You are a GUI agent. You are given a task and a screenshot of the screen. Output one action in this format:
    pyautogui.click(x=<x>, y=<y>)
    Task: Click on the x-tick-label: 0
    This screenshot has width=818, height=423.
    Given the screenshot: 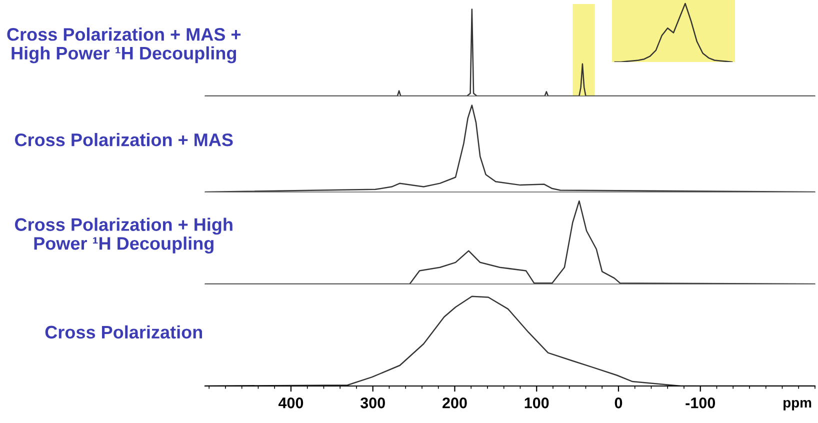 What is the action you would take?
    pyautogui.click(x=618, y=403)
    